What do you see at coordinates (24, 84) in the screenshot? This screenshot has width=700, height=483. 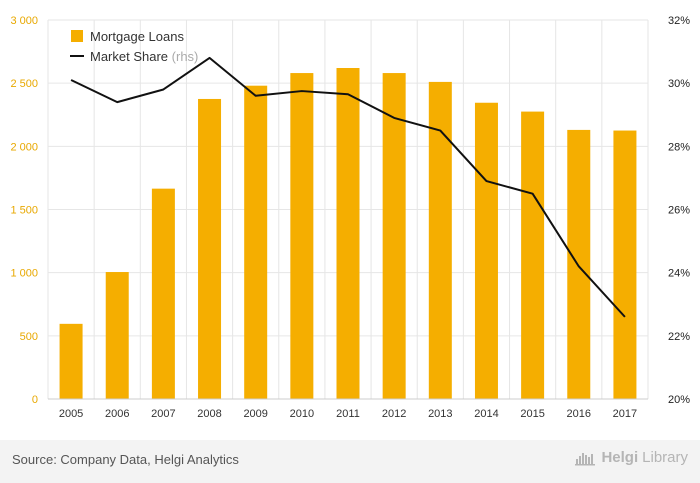 I see `left-tick-label: 2 500` at bounding box center [24, 84].